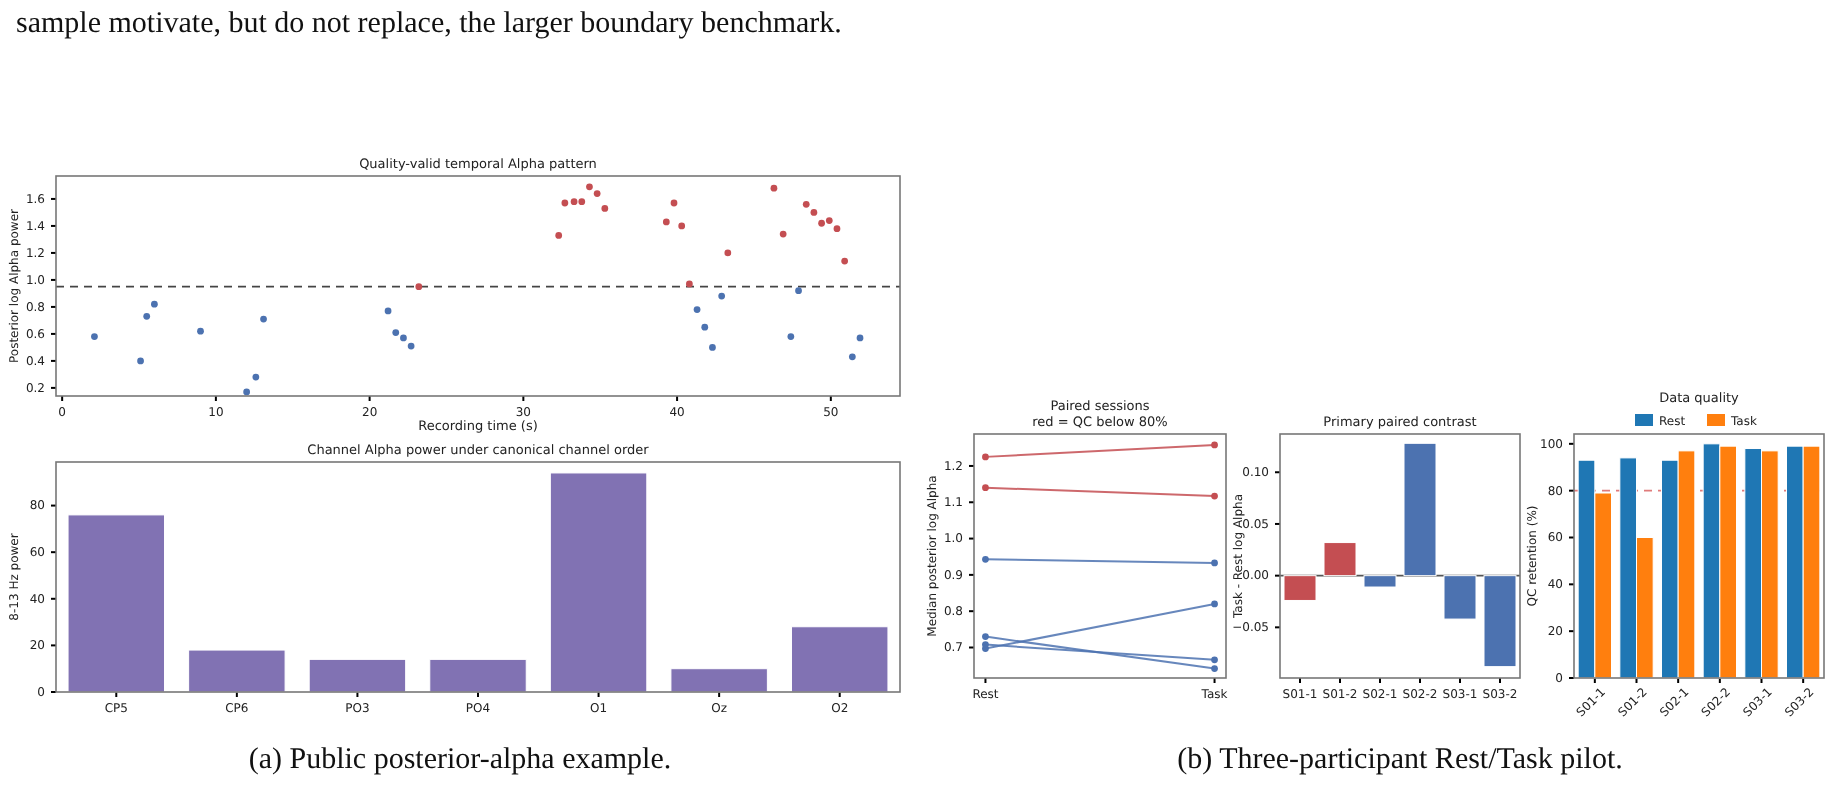 Image resolution: width=1838 pixels, height=792 pixels. Describe the element at coordinates (460, 760) in the screenshot. I see `text: (a) Public posterior-alpha example.` at that location.